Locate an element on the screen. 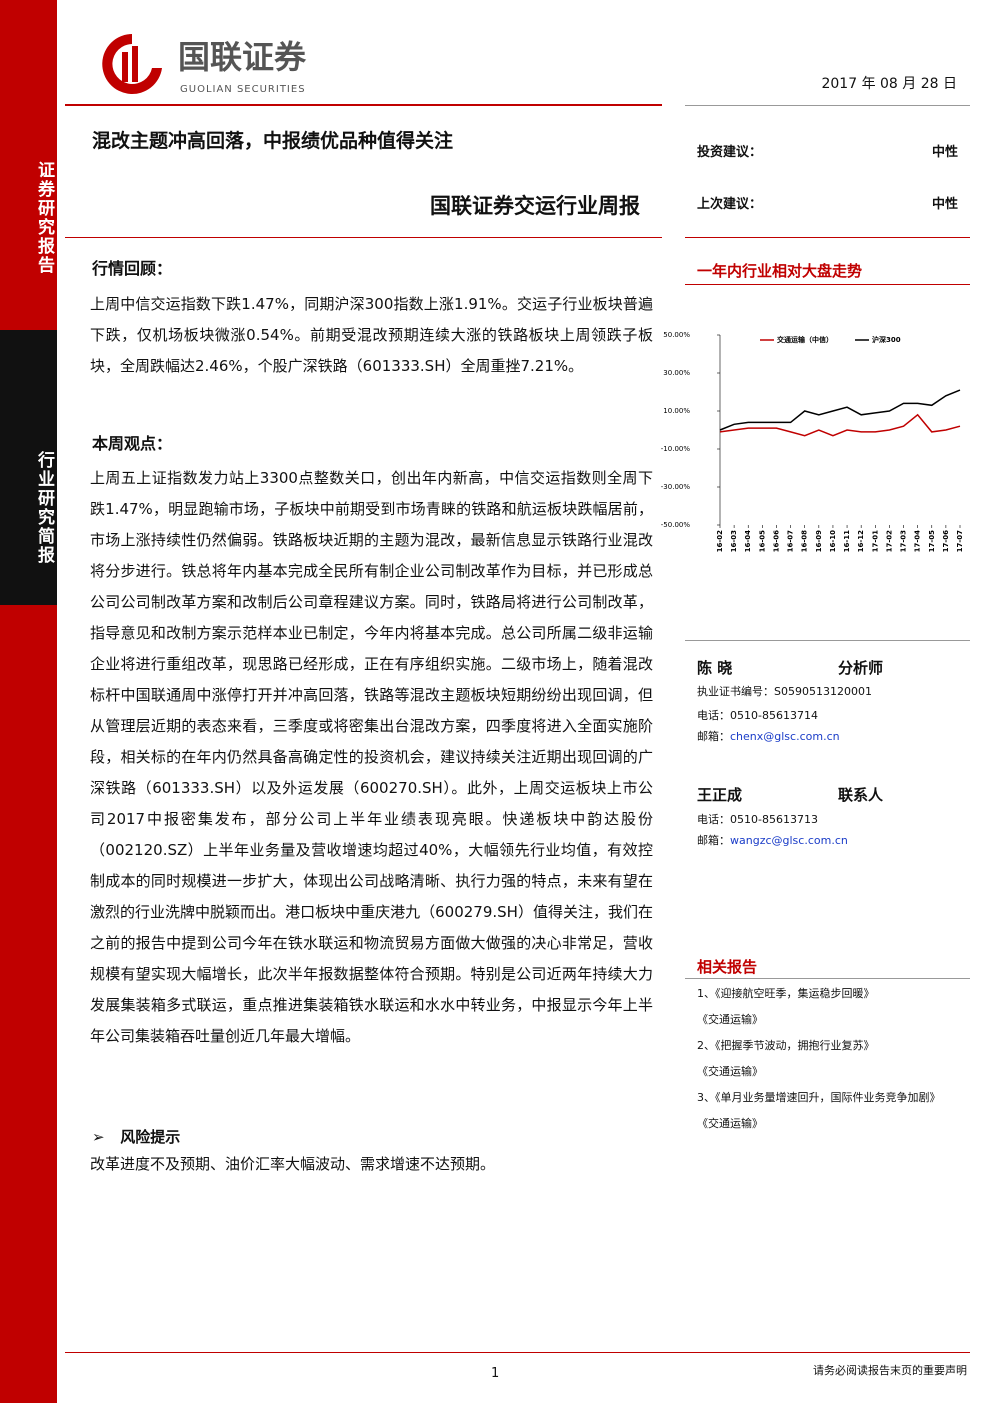 The height and width of the screenshot is (1403, 992). analyst-phone: 电话：0510-85613714 is located at coordinates (757, 715).